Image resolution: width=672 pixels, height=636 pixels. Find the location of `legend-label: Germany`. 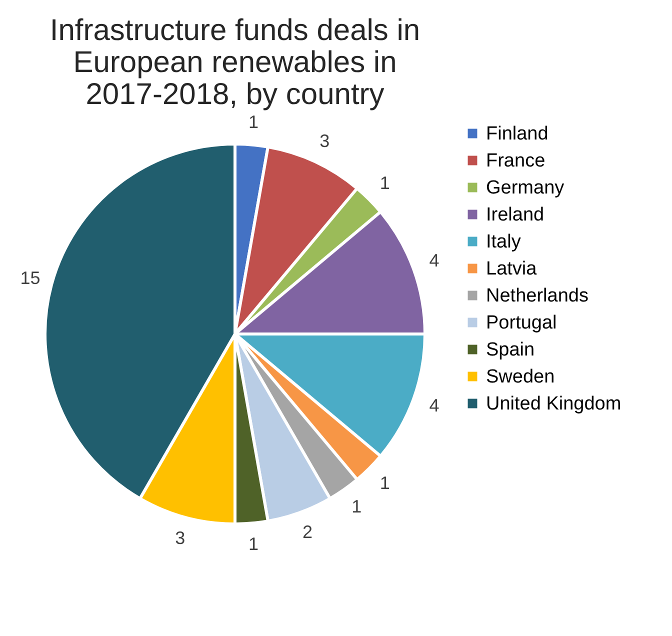

legend-label: Germany is located at coordinates (525, 188).